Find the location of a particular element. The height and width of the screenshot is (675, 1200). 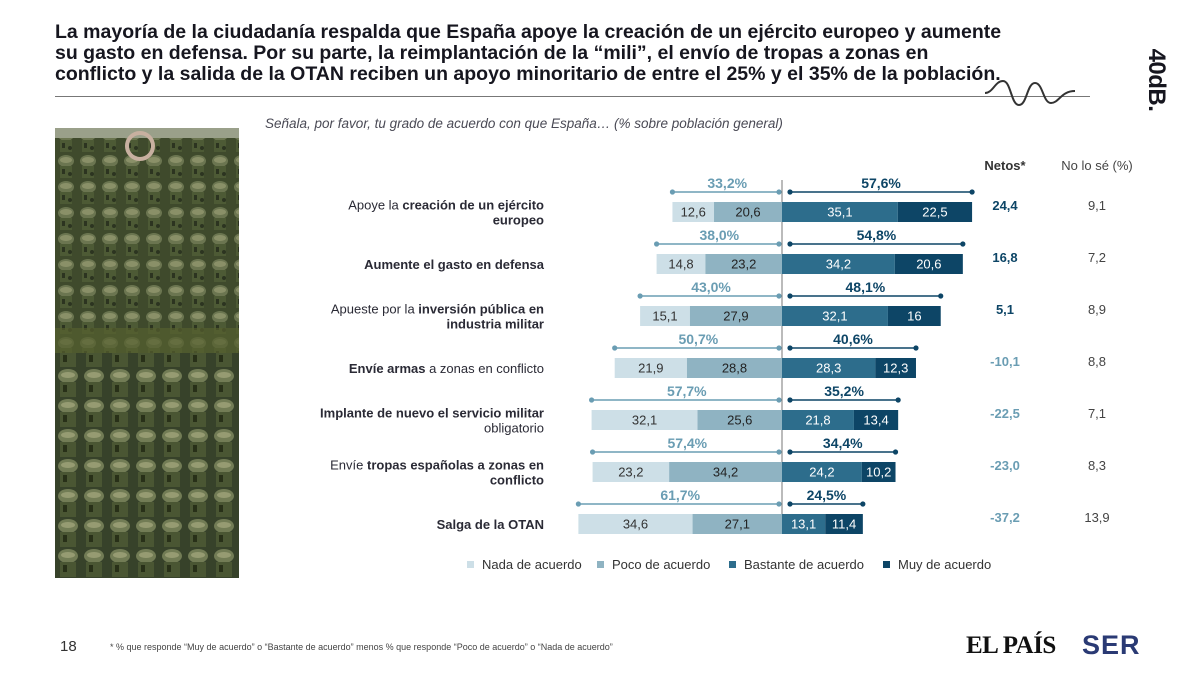

neg-total-label: 33,2% is located at coordinates (727, 183).